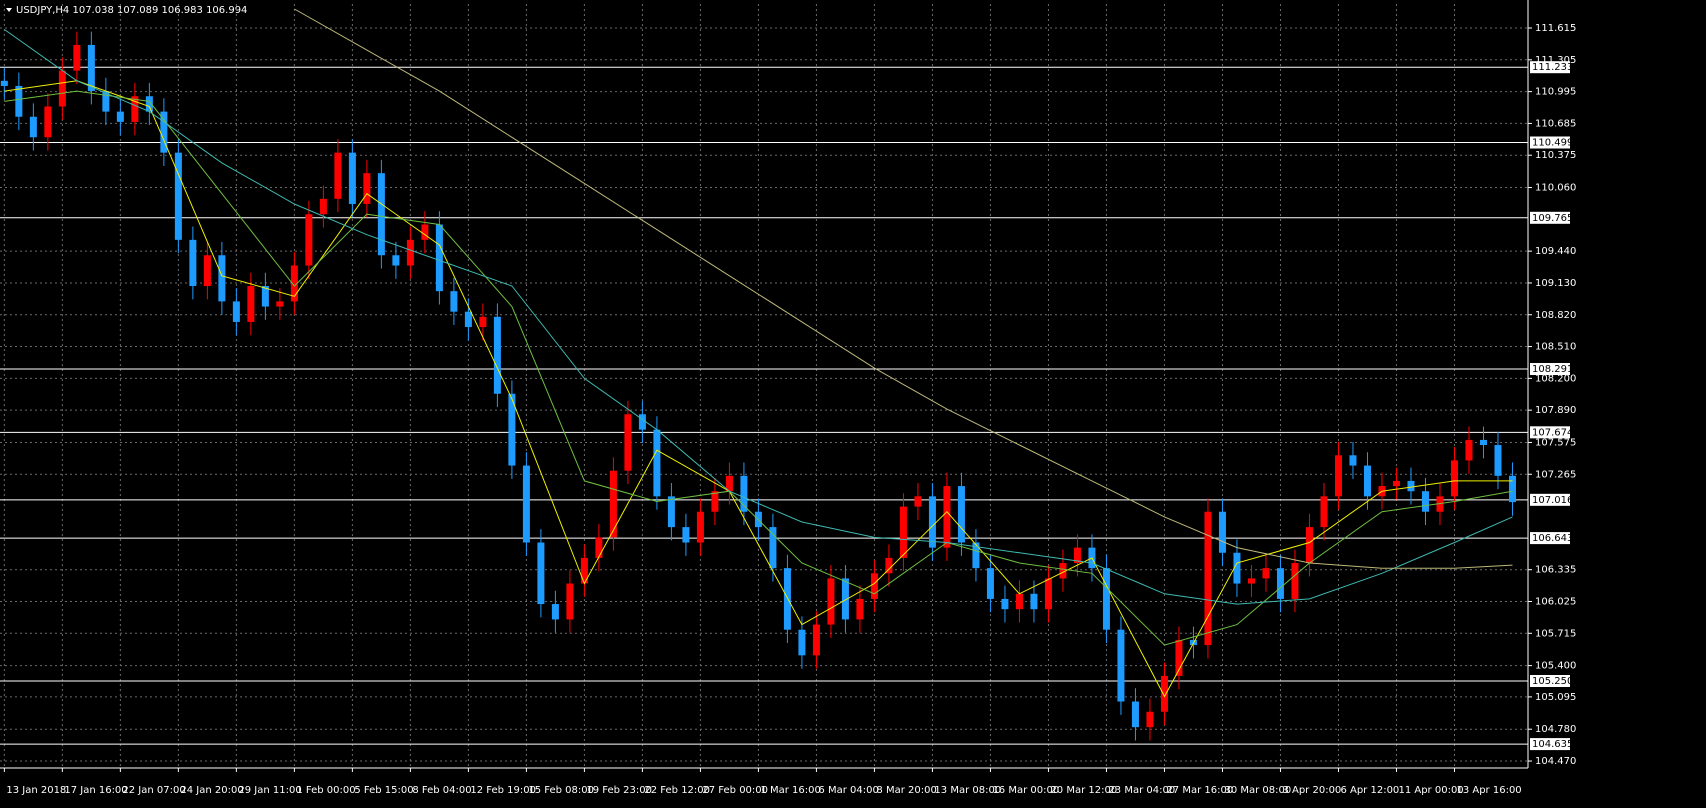 Image resolution: width=1706 pixels, height=808 pixels. I want to click on y-tick-label: 106.335, so click(1555, 570).